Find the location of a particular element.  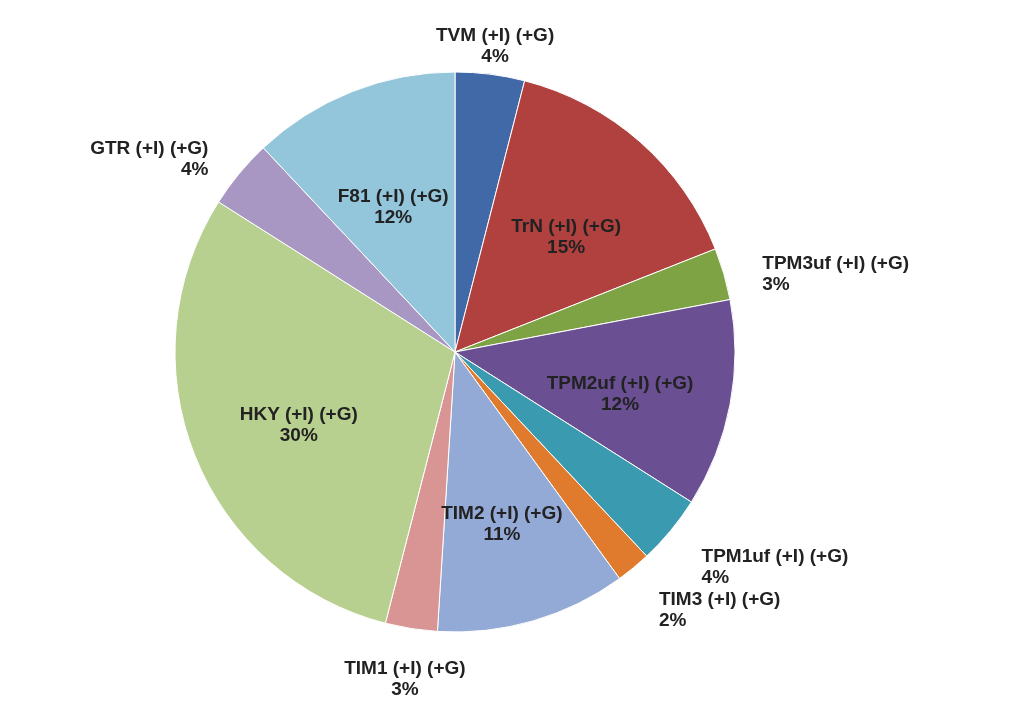

slice-label: TIM3 (+I) (+G) is located at coordinates (719, 598).